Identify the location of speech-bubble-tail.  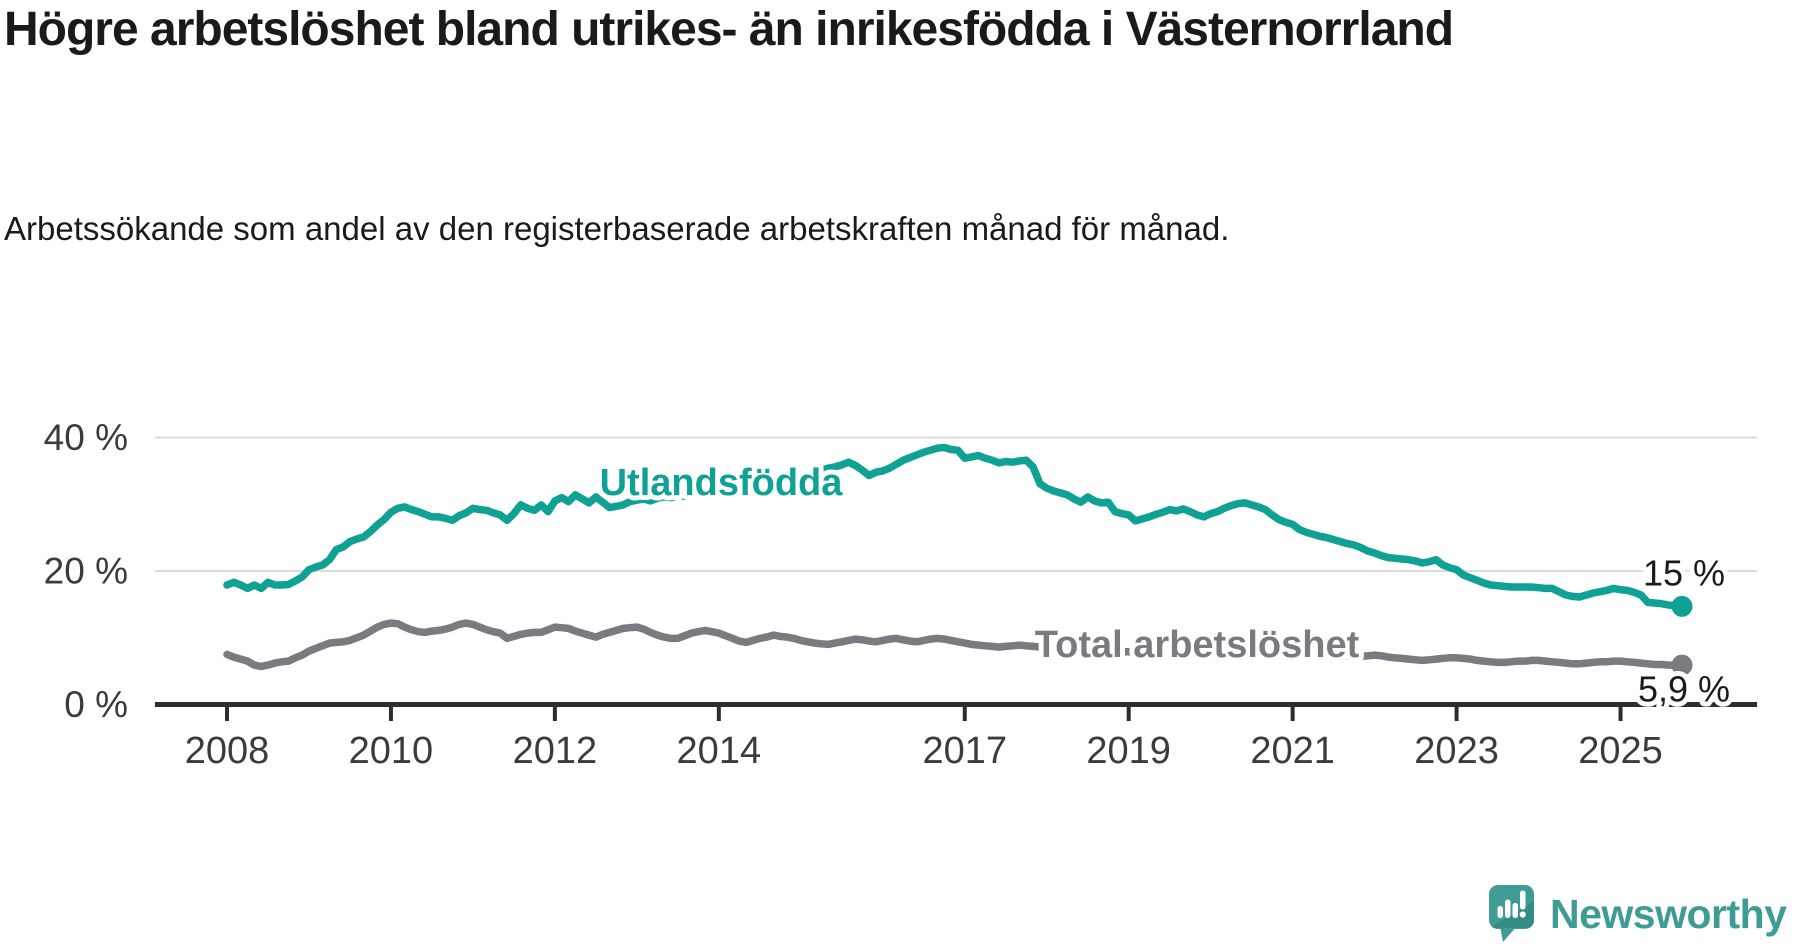
(1508, 934).